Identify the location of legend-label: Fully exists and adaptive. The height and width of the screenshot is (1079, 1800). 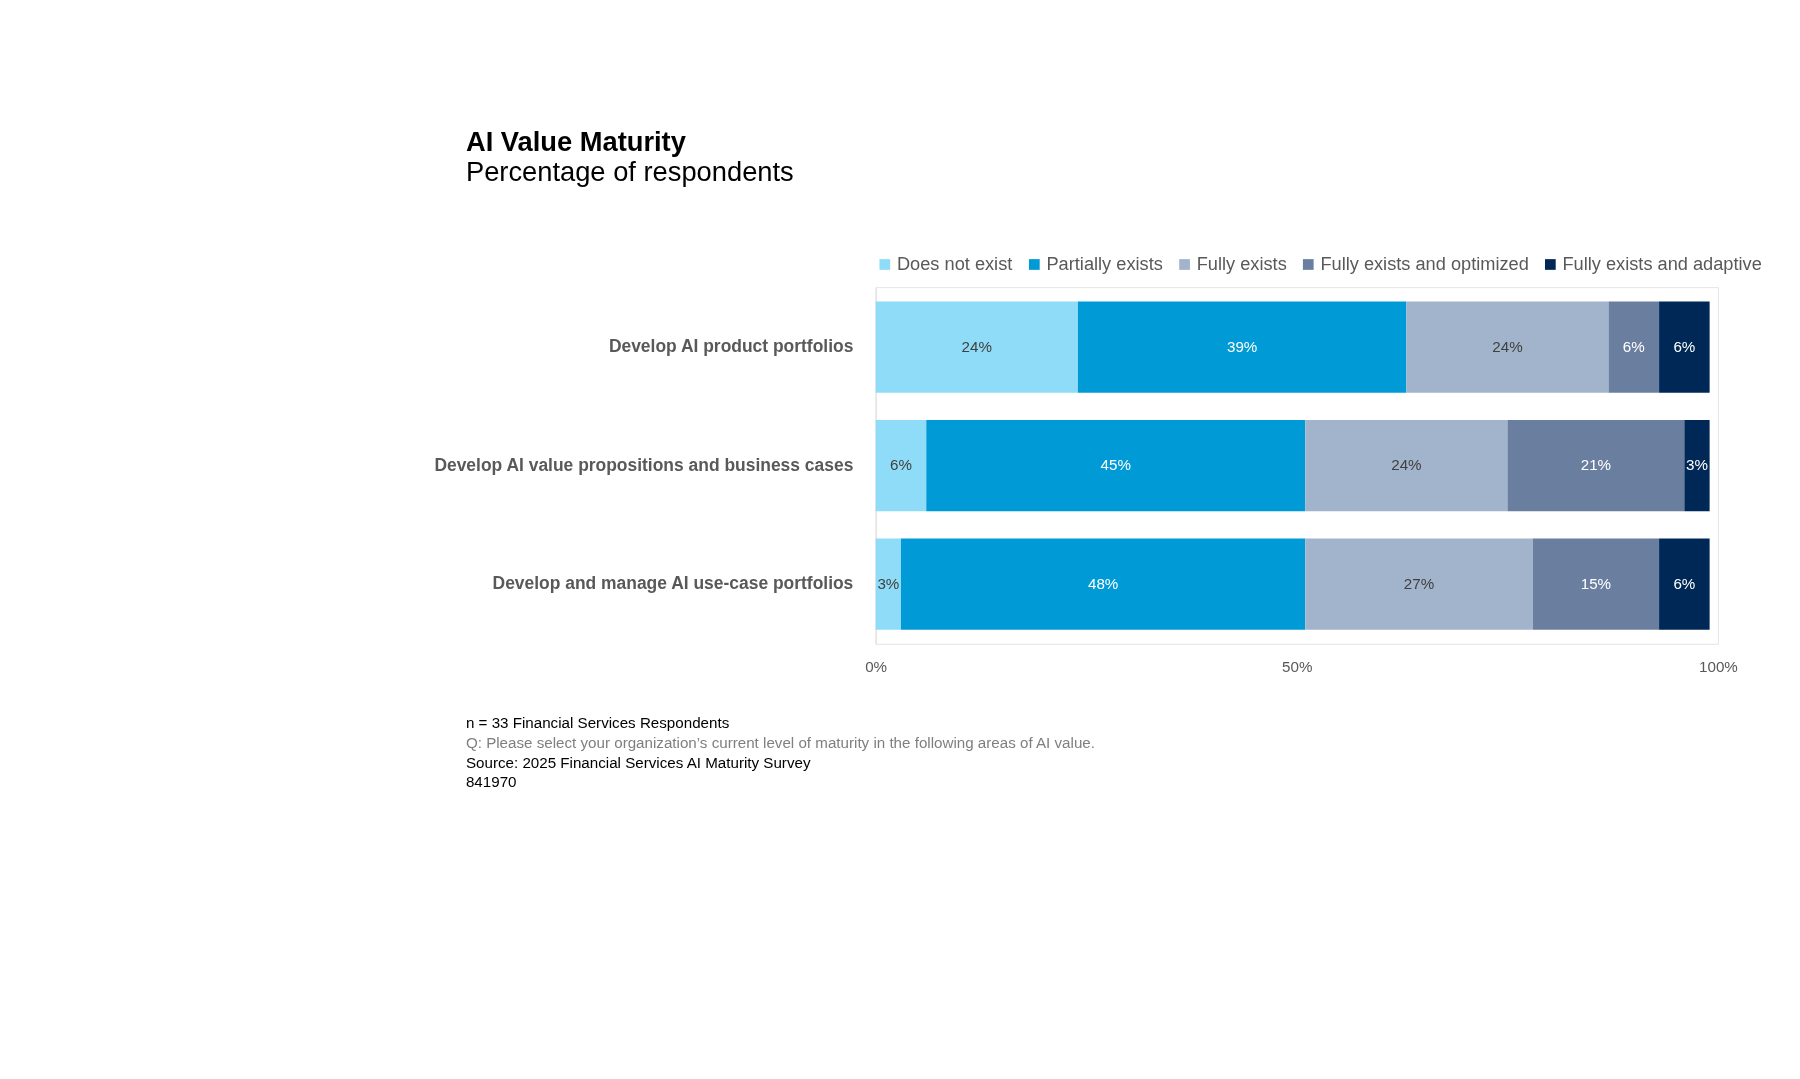
(1662, 263).